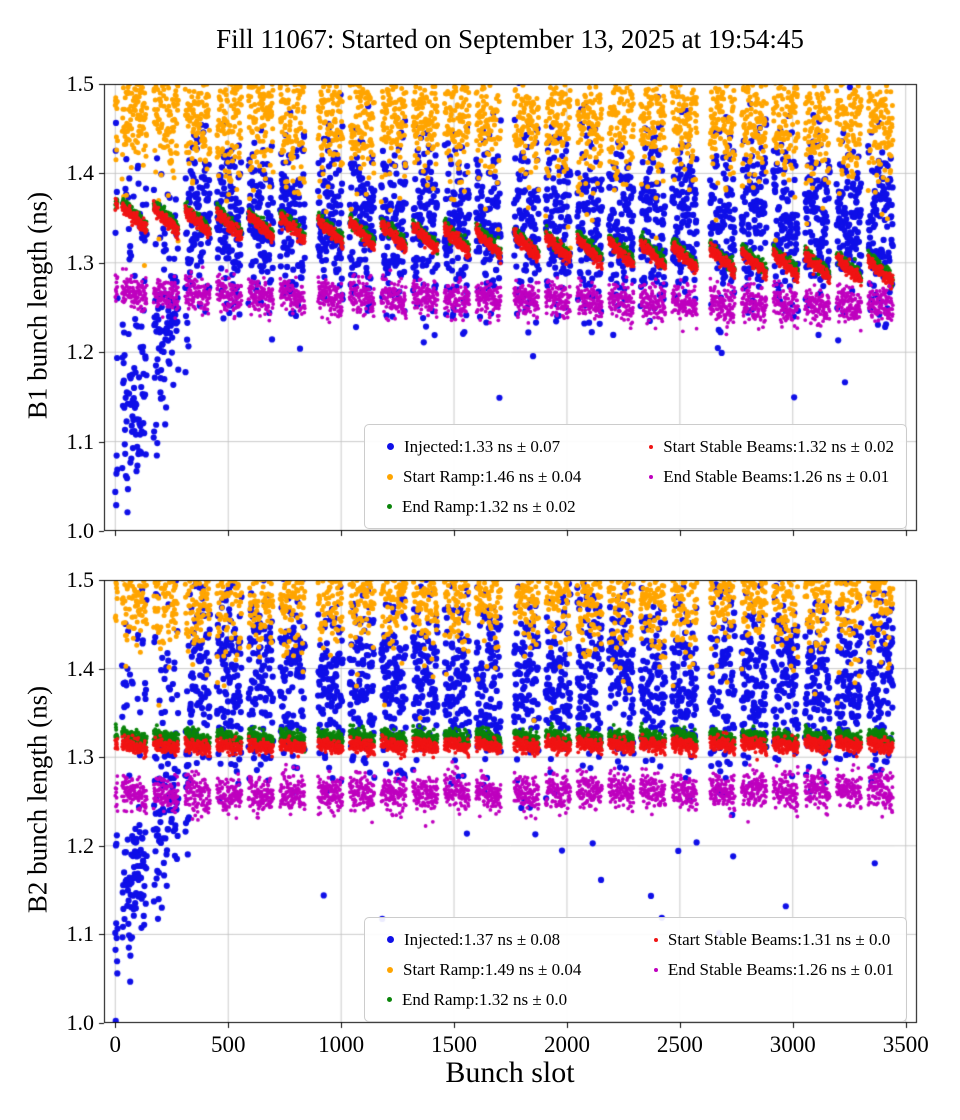 The width and height of the screenshot is (960, 1120). What do you see at coordinates (485, 999) in the screenshot?
I see `legend-item-label: End Ramp:1.32 ns ± 0.0` at bounding box center [485, 999].